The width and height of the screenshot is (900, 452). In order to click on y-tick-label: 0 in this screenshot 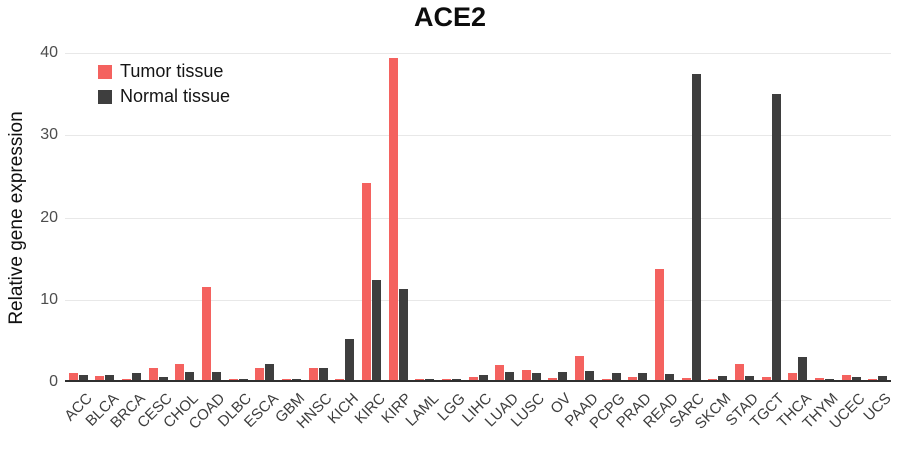, I will do `click(53, 381)`.